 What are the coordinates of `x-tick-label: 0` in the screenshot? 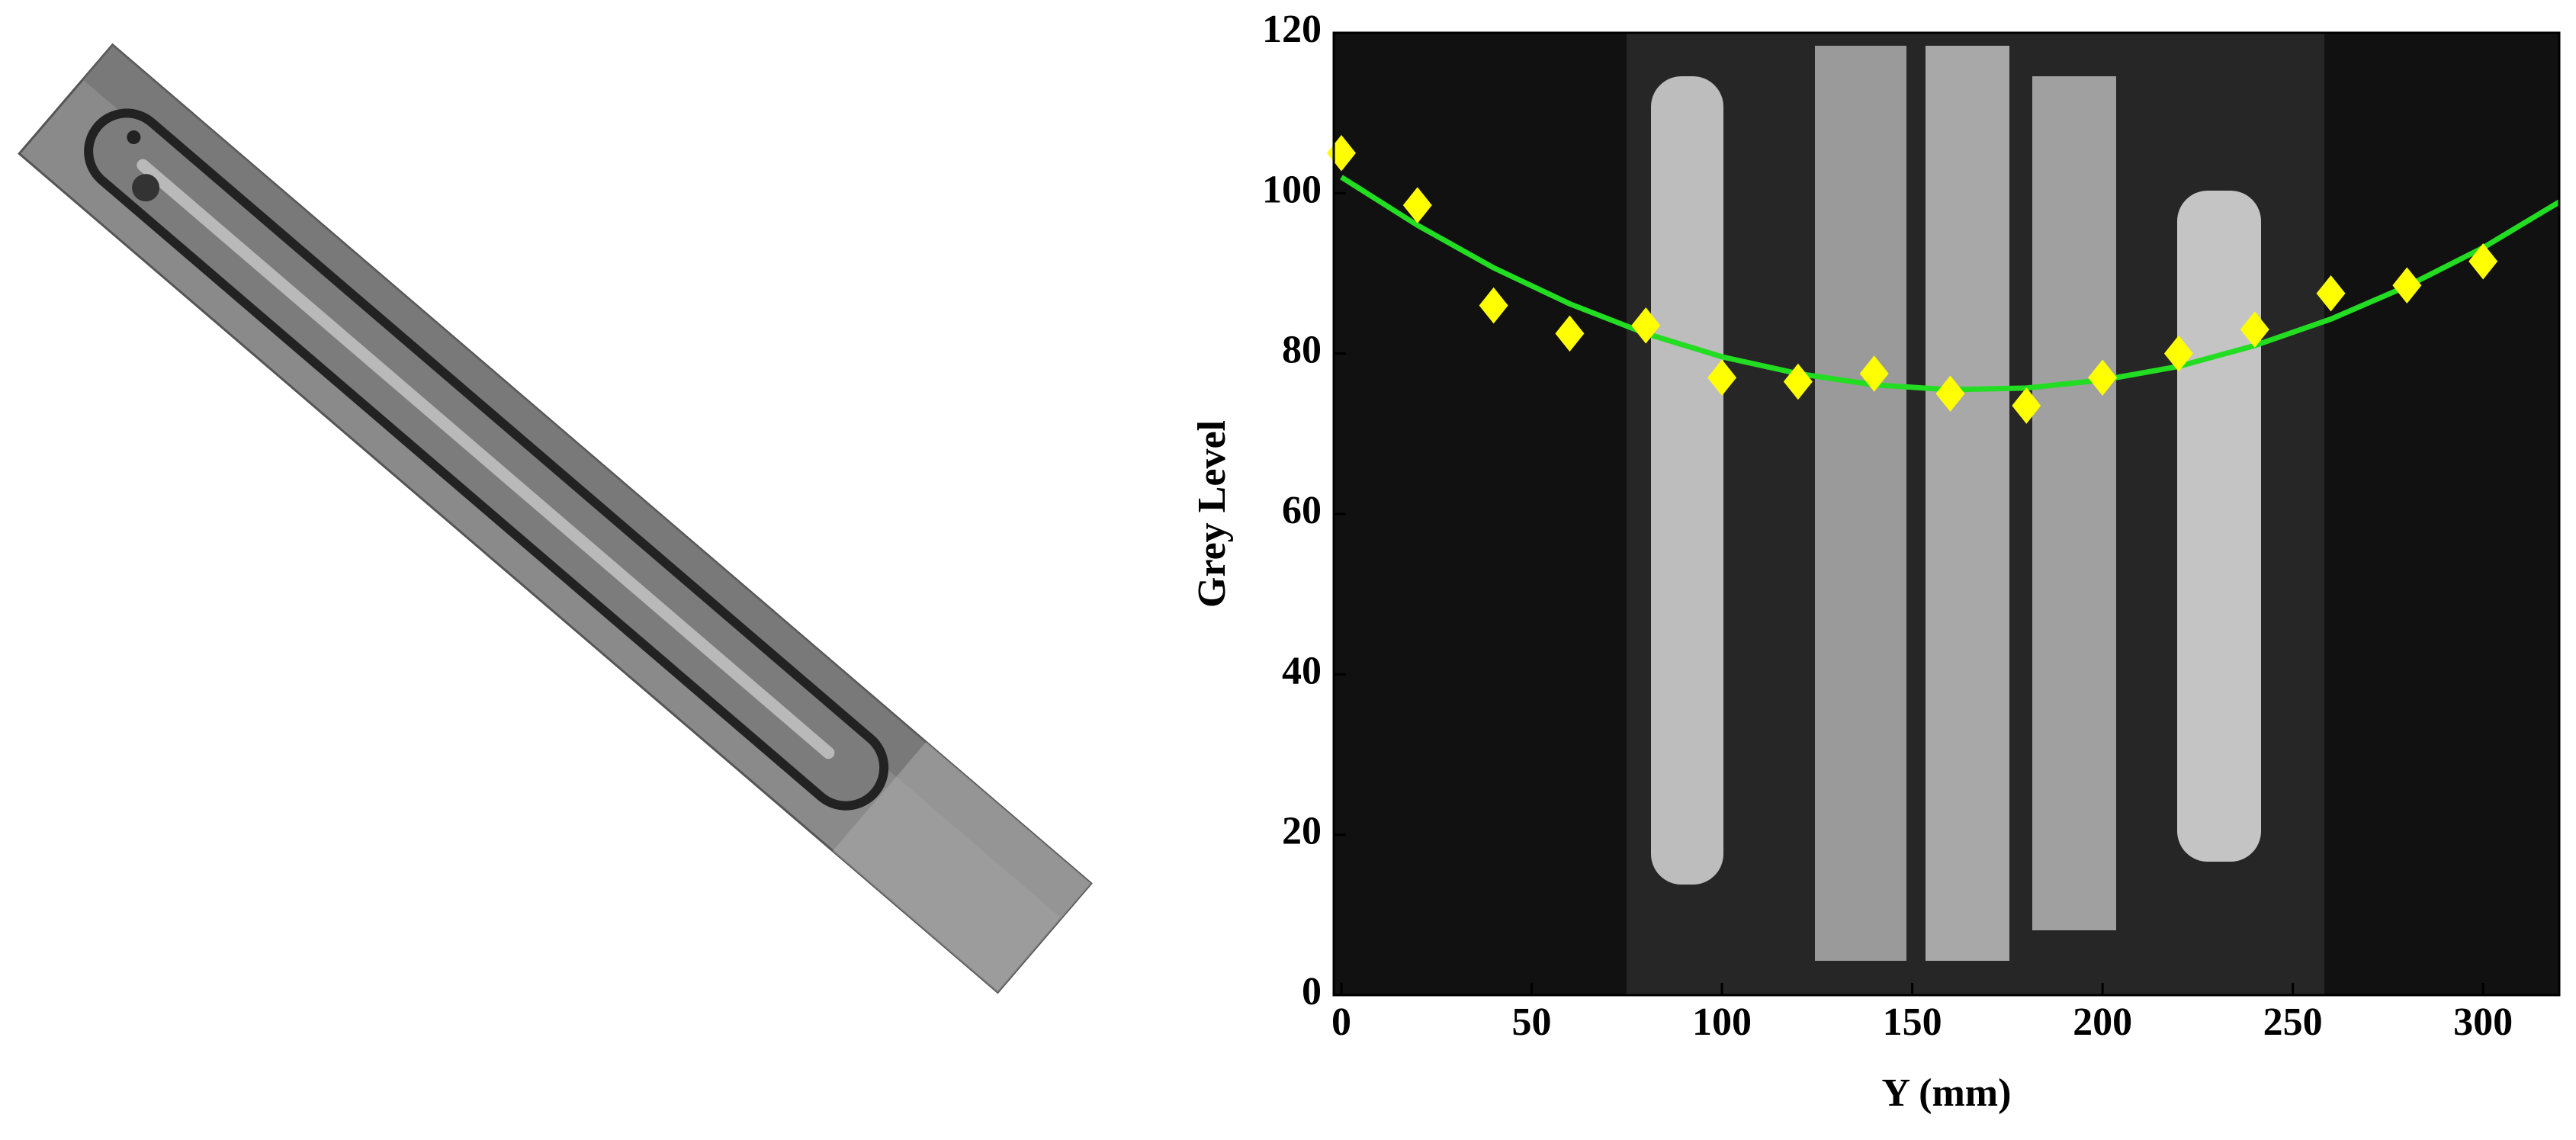 It's located at (1341, 1022).